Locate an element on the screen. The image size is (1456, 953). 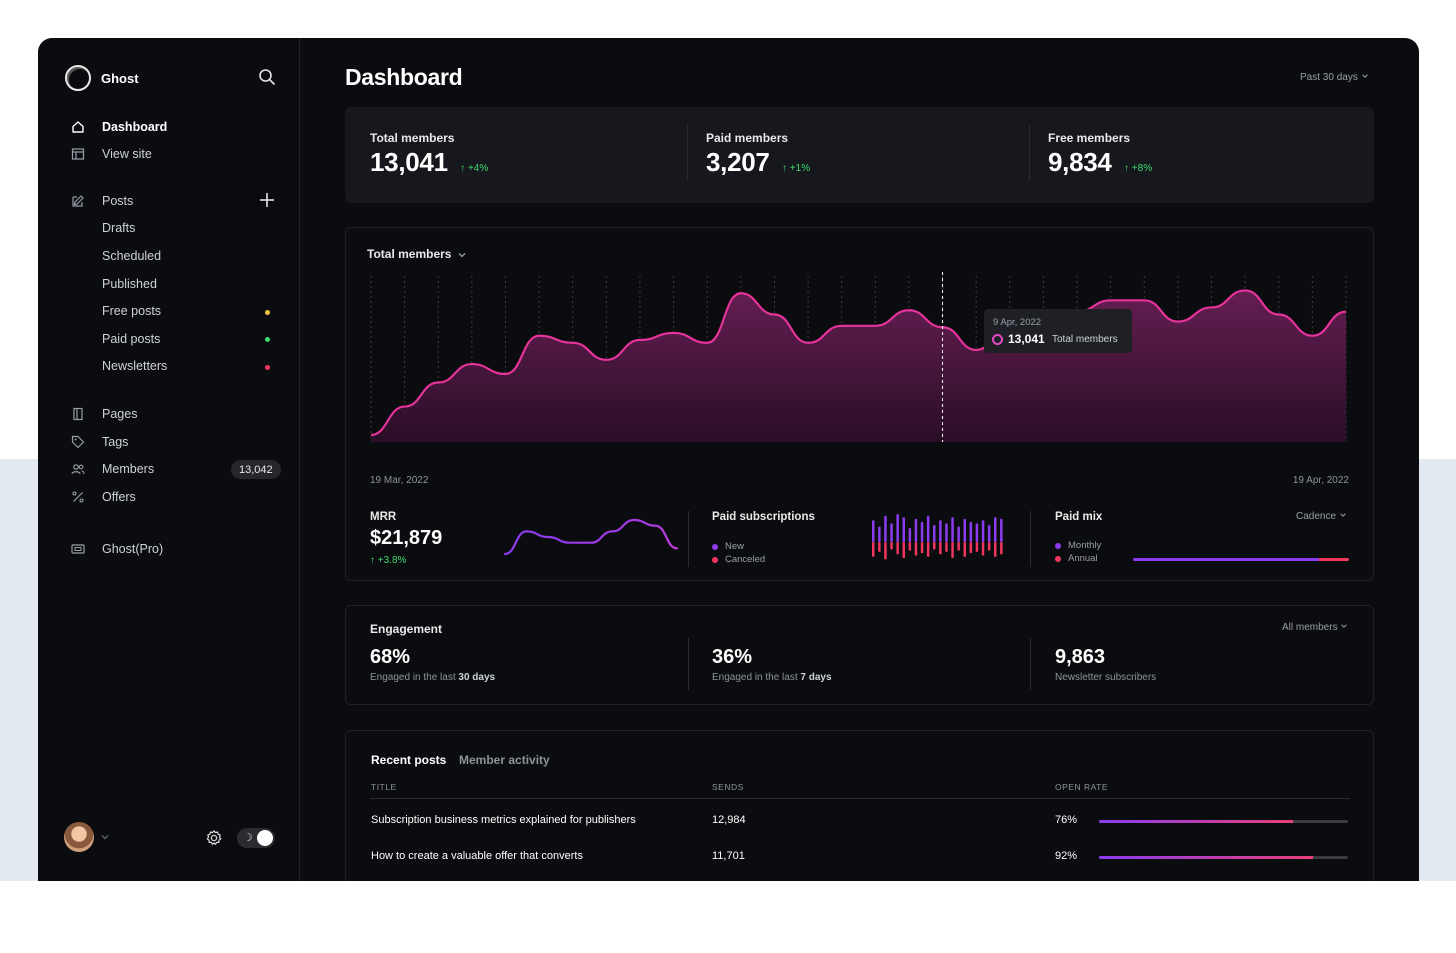
engagement-caption: Engaged in the last 30 days is located at coordinates (432, 677).